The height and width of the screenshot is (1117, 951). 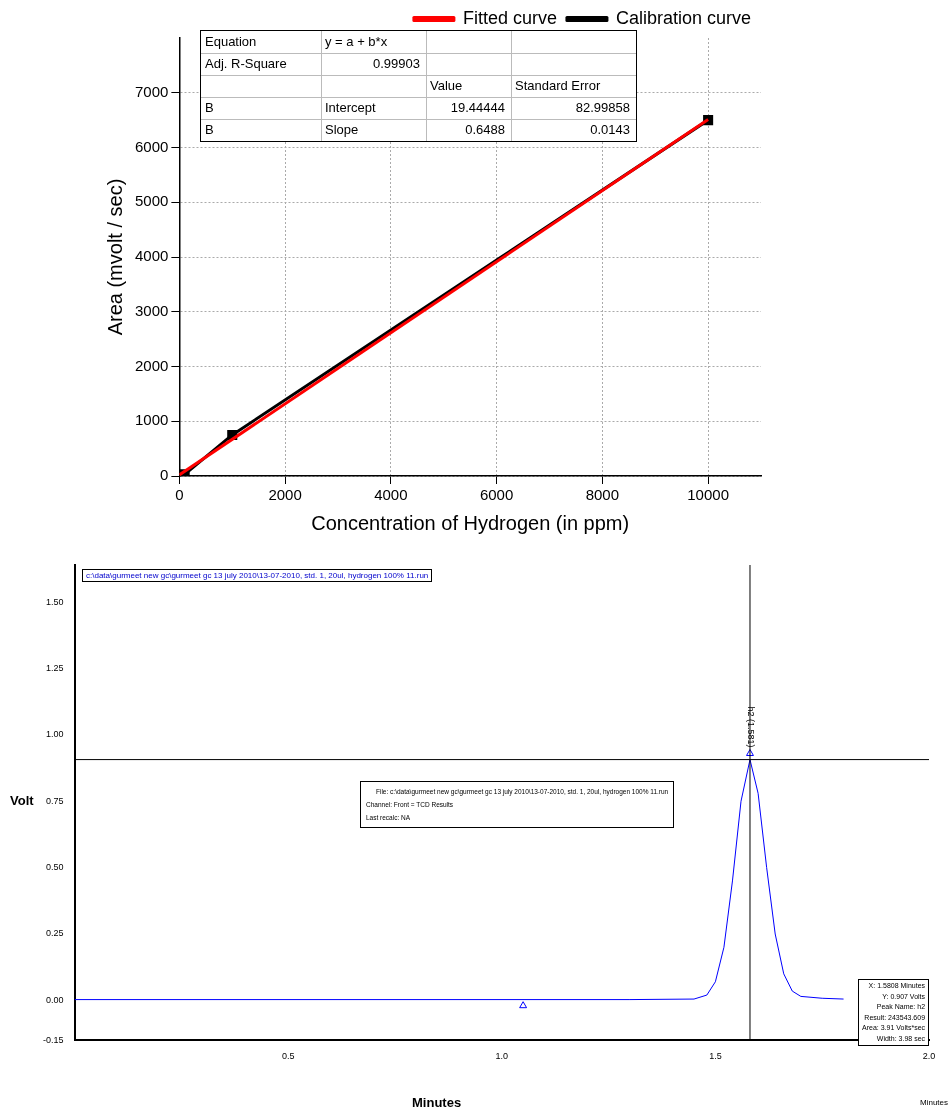 I want to click on y-tick-label: 4000, so click(x=151, y=256).